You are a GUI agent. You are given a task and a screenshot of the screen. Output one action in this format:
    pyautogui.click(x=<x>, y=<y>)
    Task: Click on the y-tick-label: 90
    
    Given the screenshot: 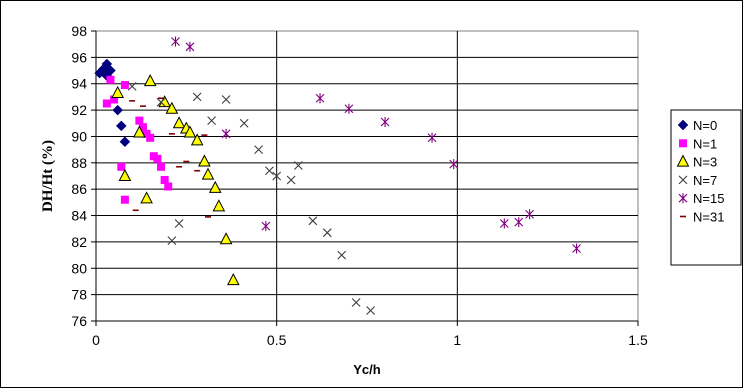 What is the action you would take?
    pyautogui.click(x=79, y=136)
    